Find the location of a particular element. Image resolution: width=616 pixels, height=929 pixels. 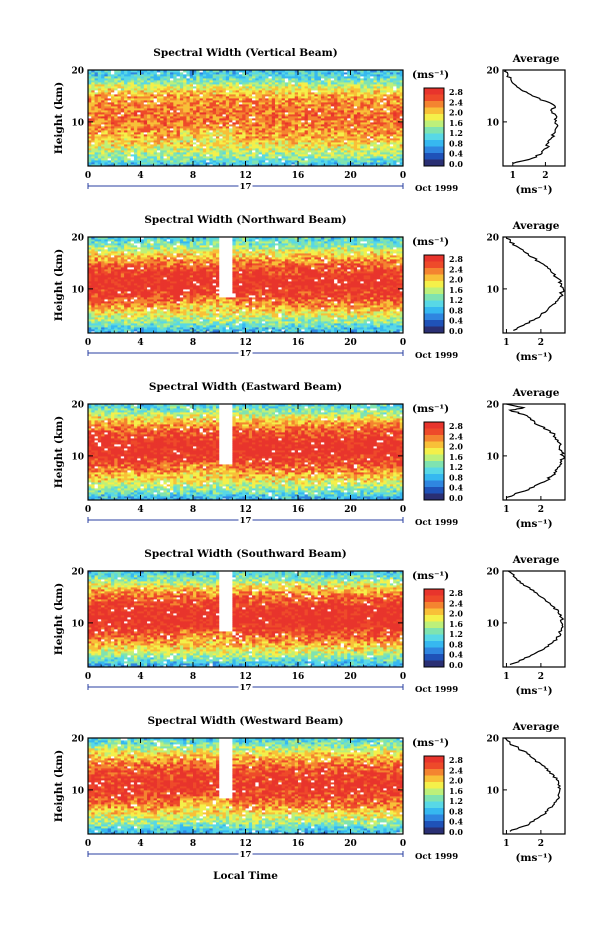

avg-y-tick-label: 10 is located at coordinates (492, 123).